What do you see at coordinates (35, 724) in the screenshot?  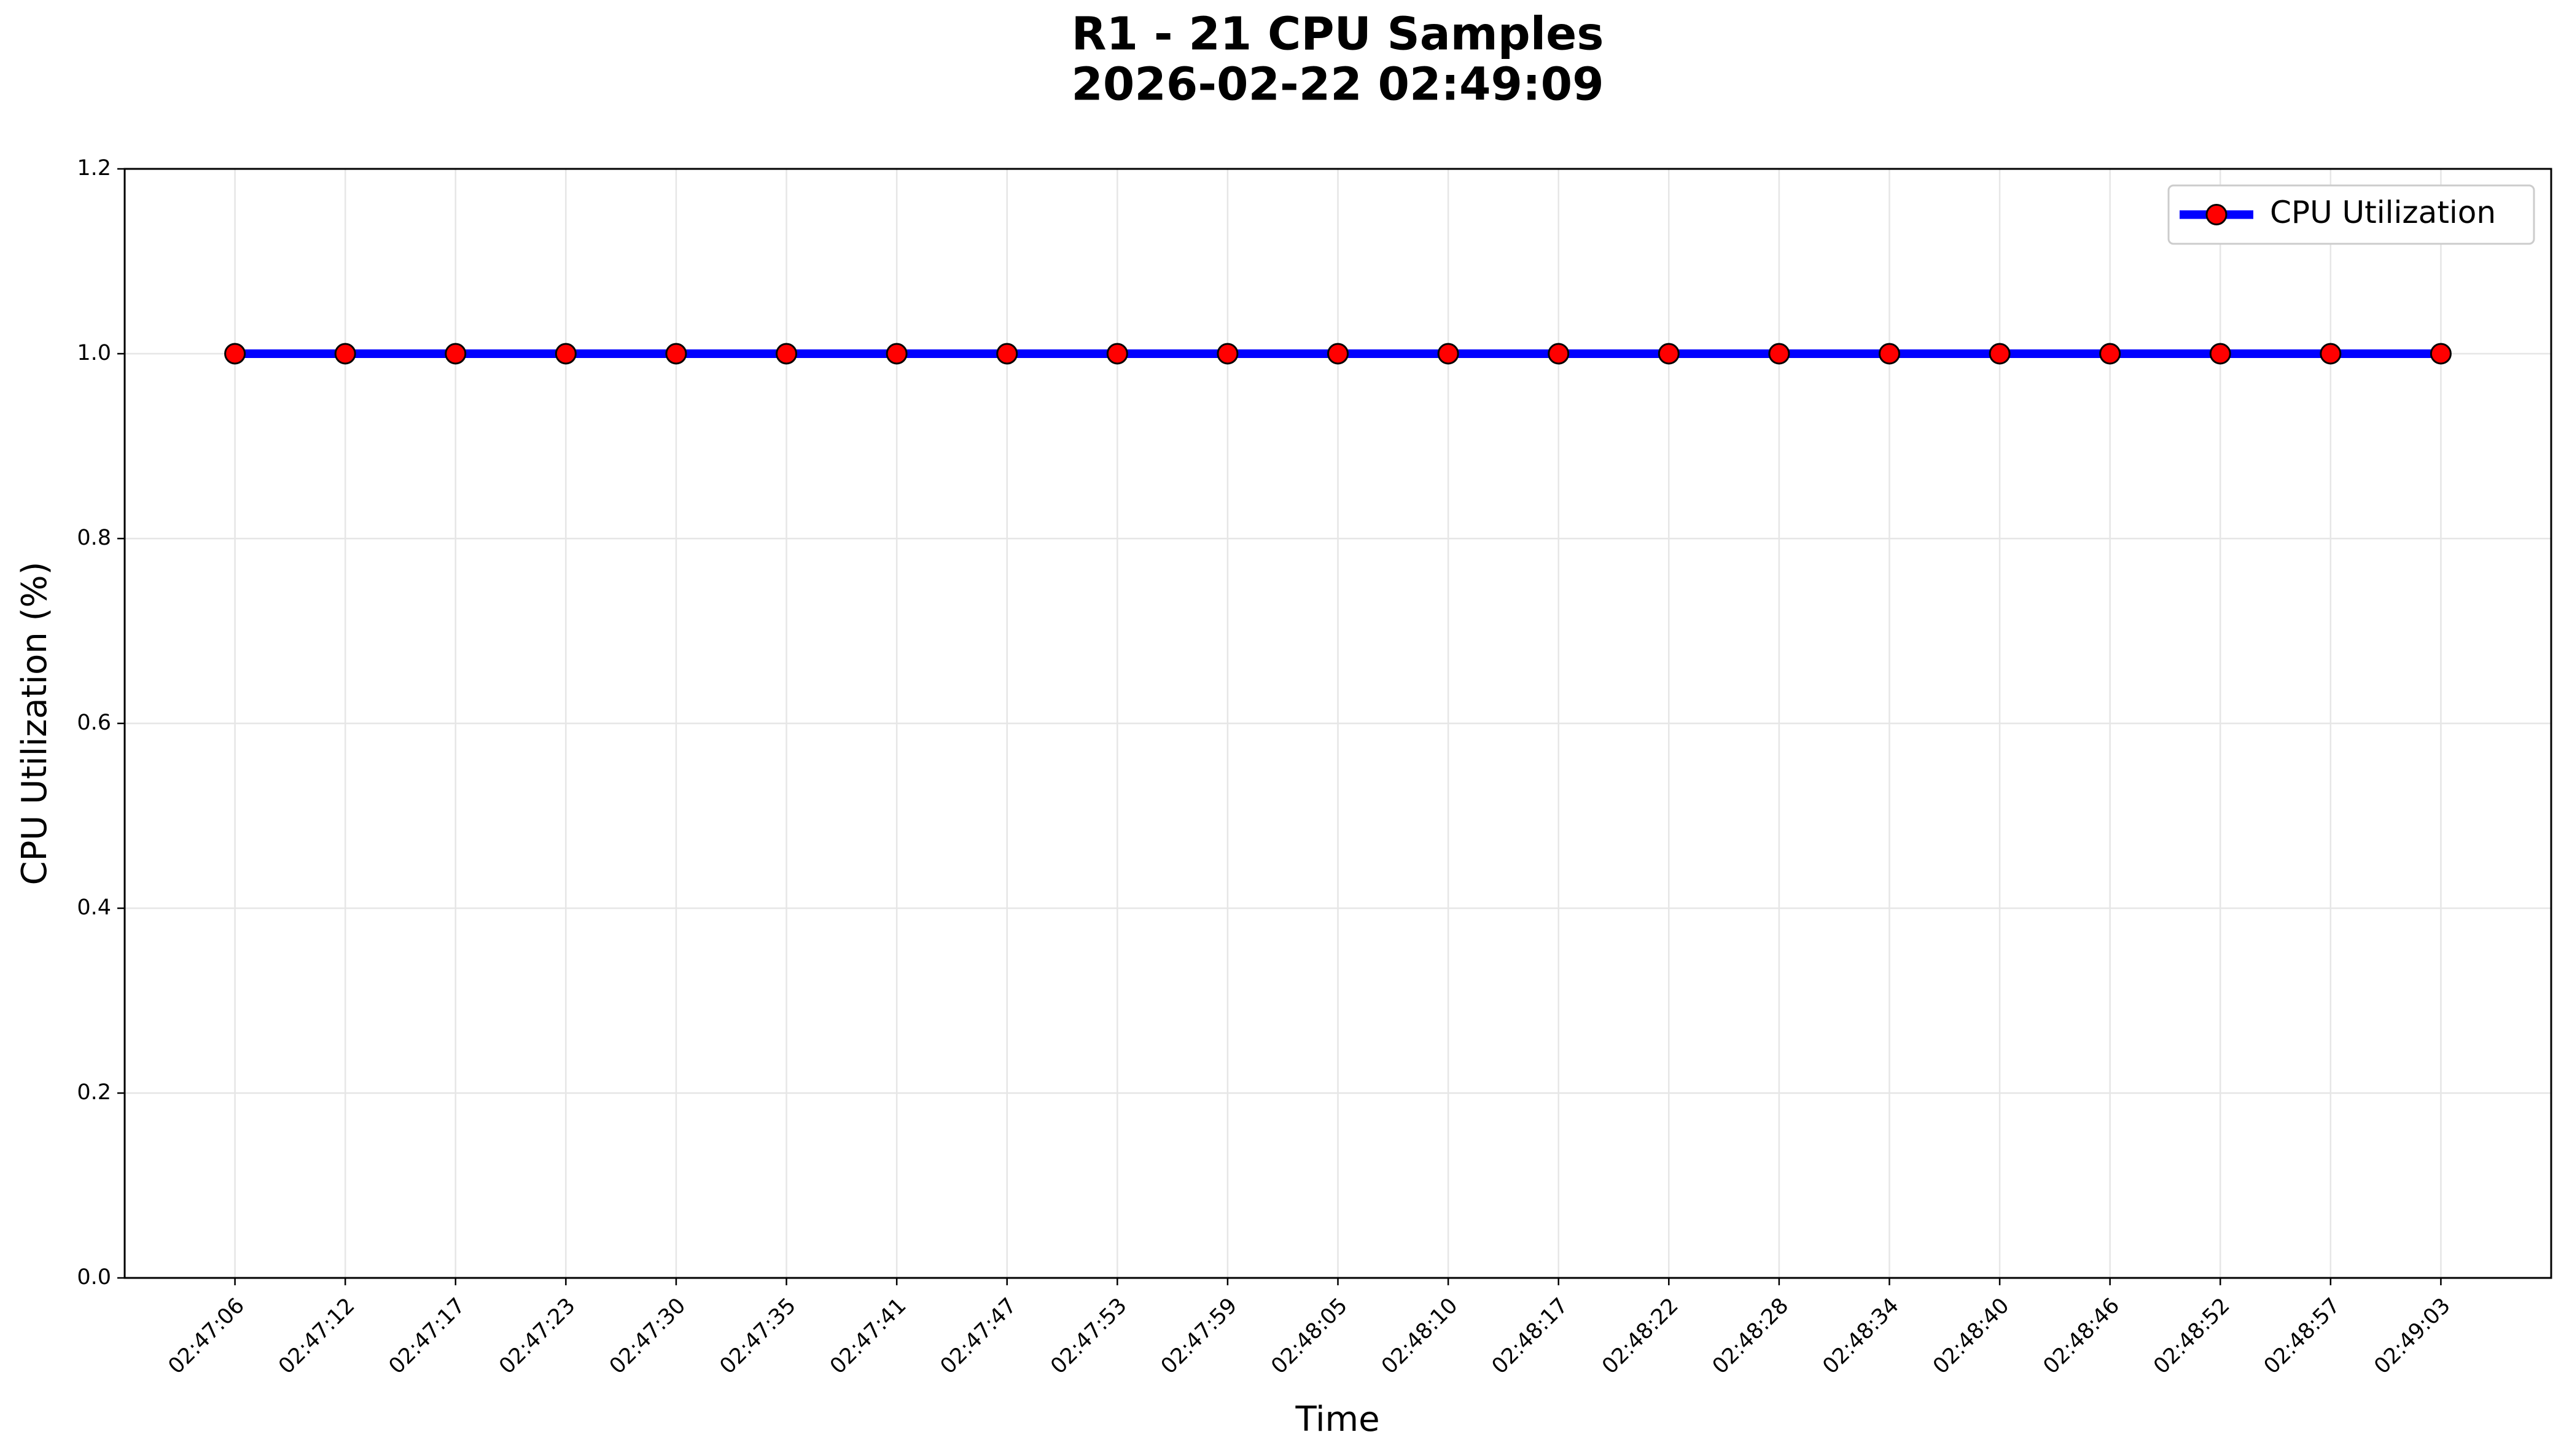 I see `y-axis-label: CPU Utilization (%)` at bounding box center [35, 724].